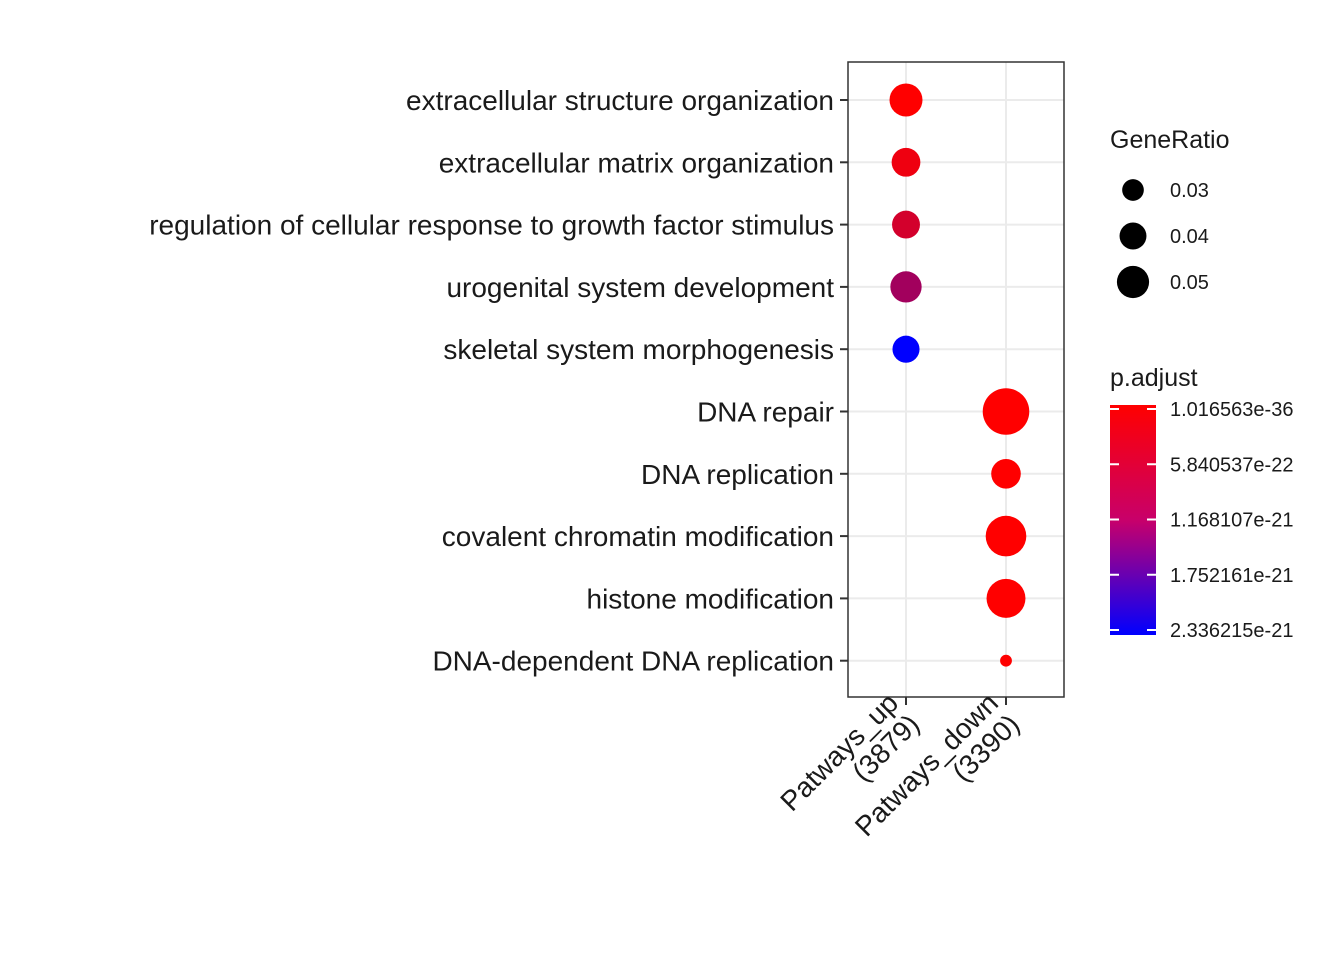 The height and width of the screenshot is (965, 1344). I want to click on y-tick-label: DNA-dependent DNA replication, so click(633, 661).